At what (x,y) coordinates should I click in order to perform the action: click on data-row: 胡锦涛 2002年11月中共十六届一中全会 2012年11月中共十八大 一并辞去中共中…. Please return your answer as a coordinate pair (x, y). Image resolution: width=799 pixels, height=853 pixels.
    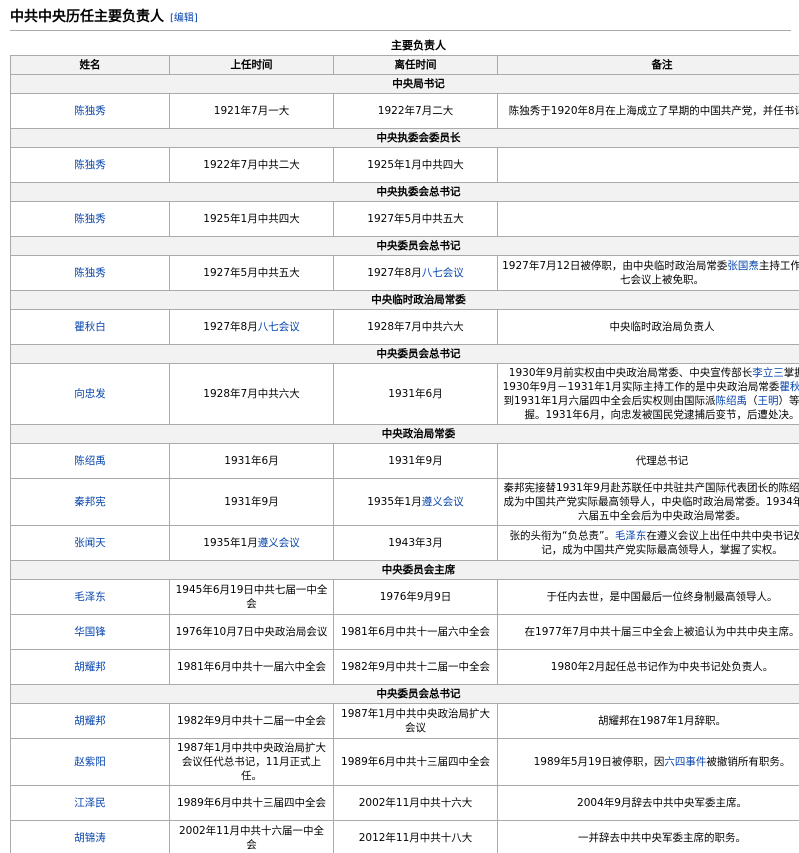
    Looking at the image, I should click on (404, 836).